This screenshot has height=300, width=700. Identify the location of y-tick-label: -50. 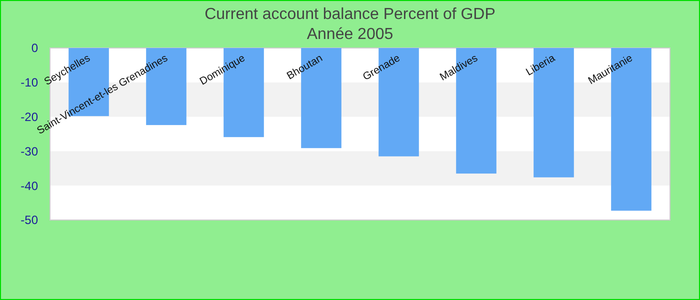
(29, 220).